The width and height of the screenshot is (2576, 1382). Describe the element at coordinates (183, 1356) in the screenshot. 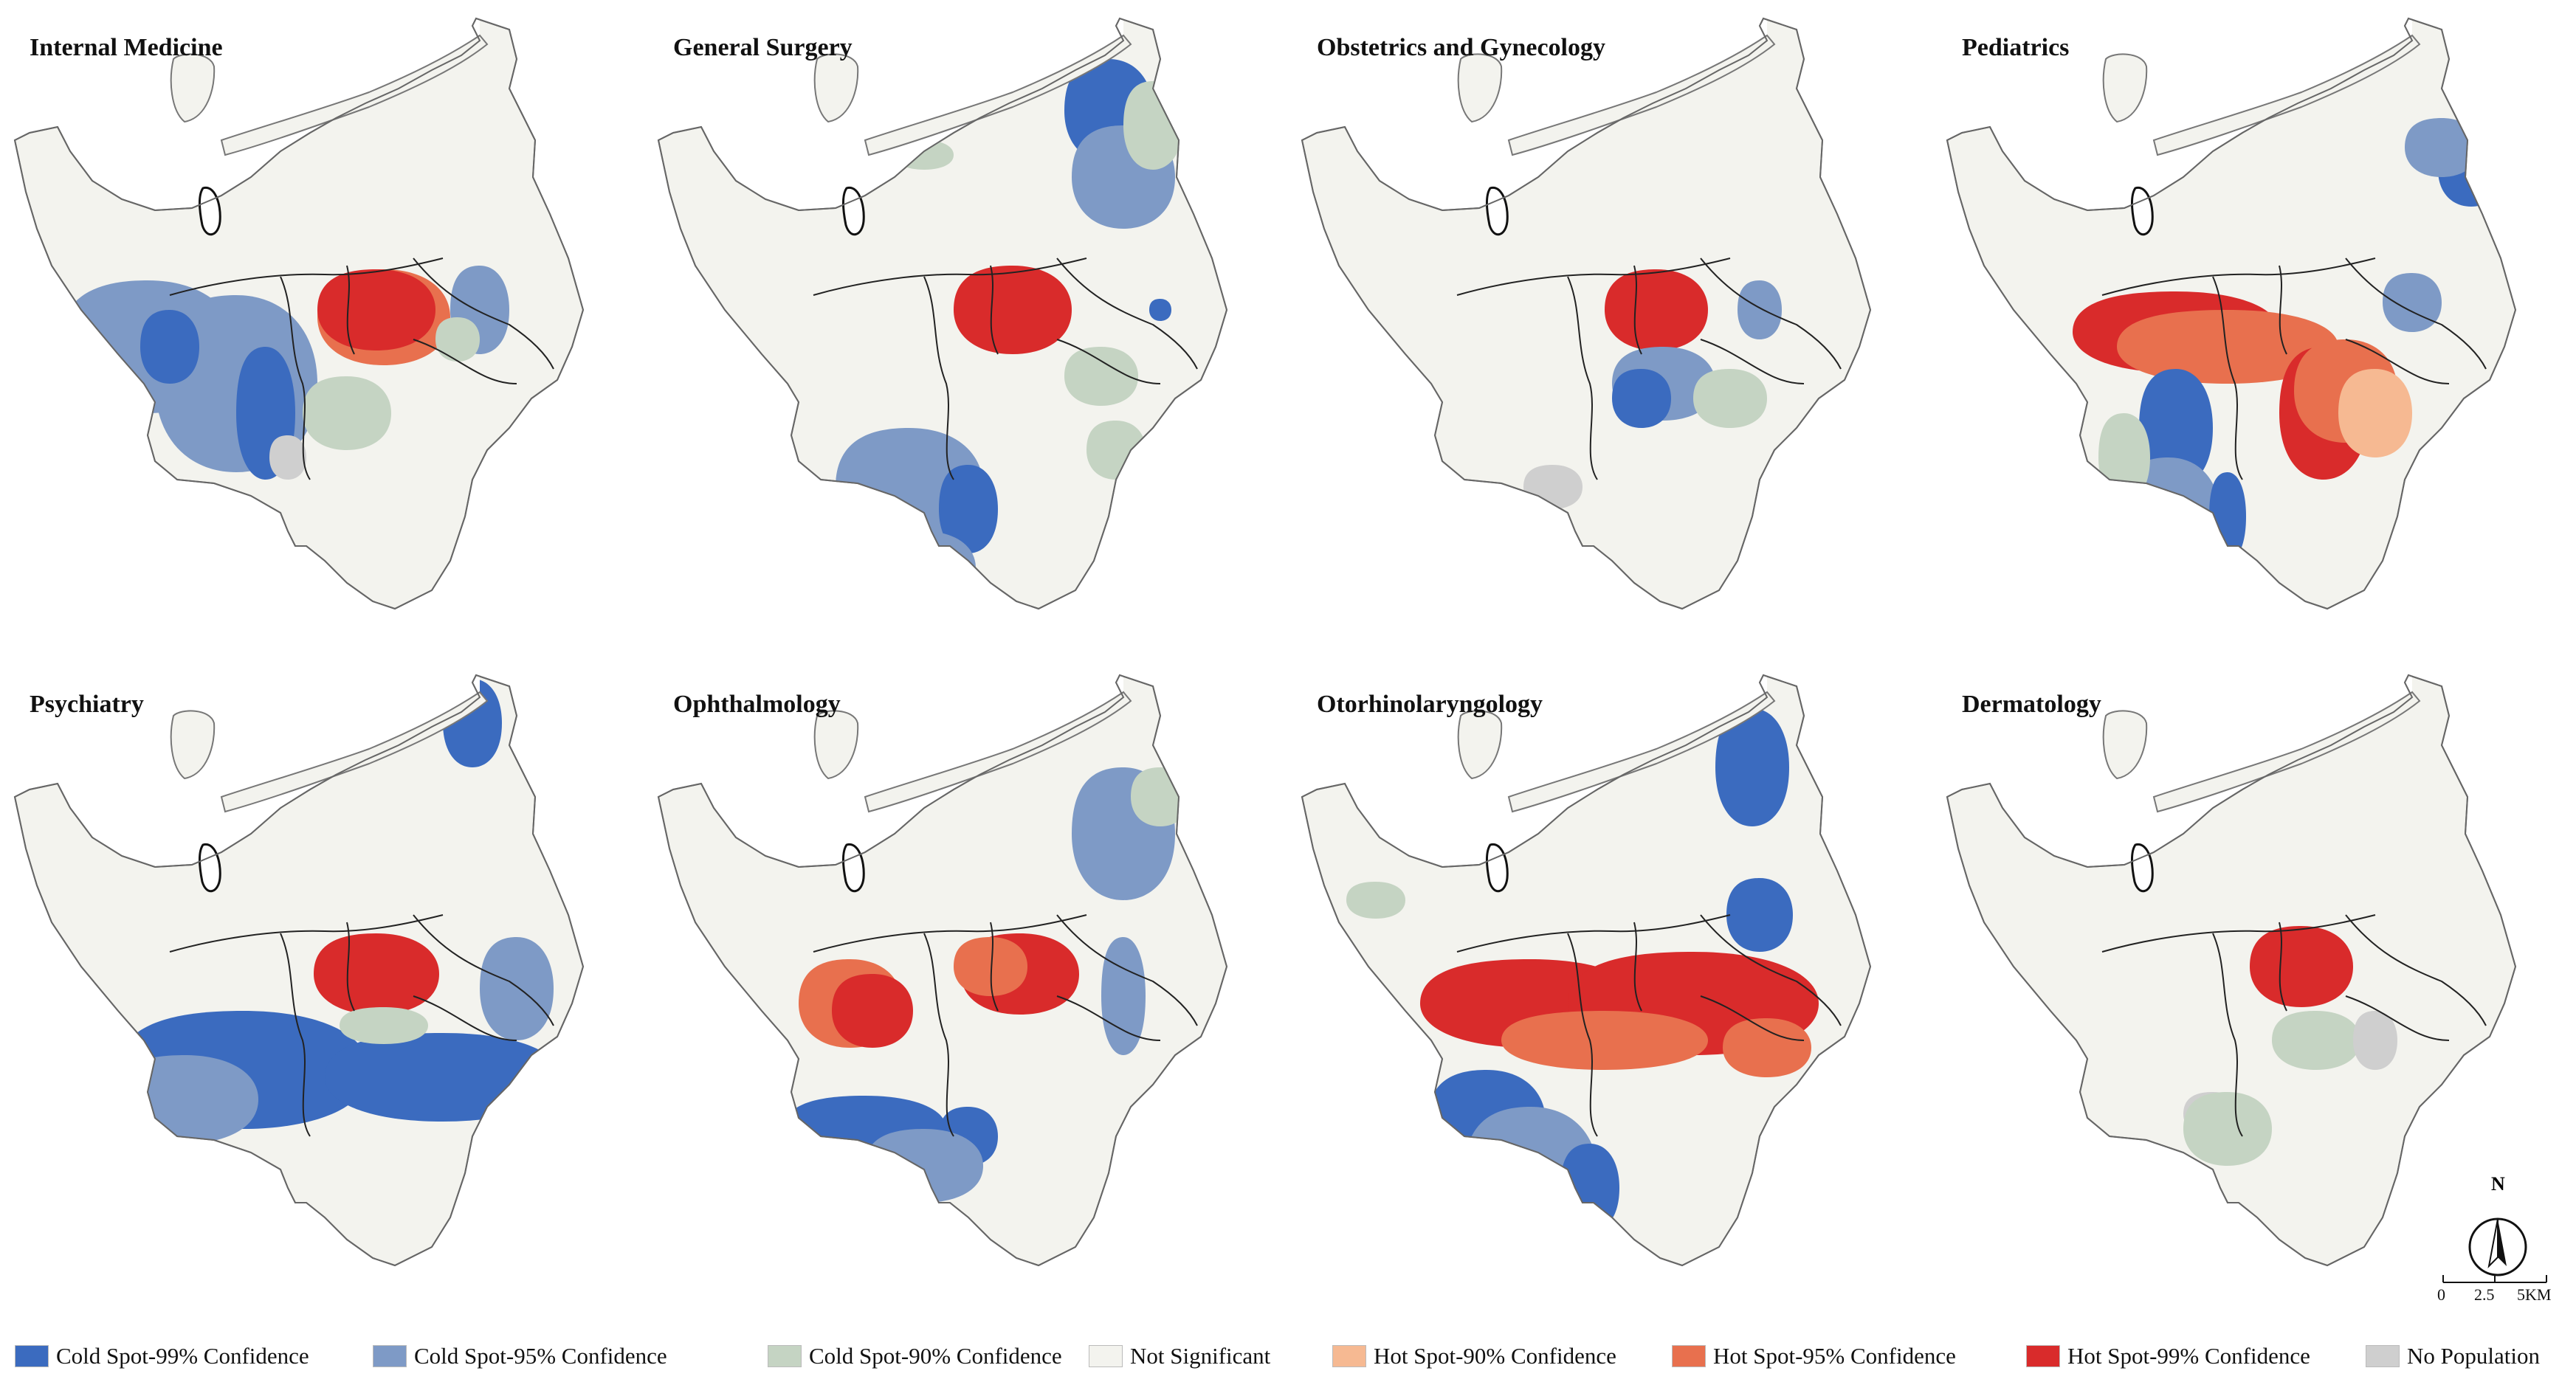

I see `legend-label: Cold Spot-99% Confidence` at that location.